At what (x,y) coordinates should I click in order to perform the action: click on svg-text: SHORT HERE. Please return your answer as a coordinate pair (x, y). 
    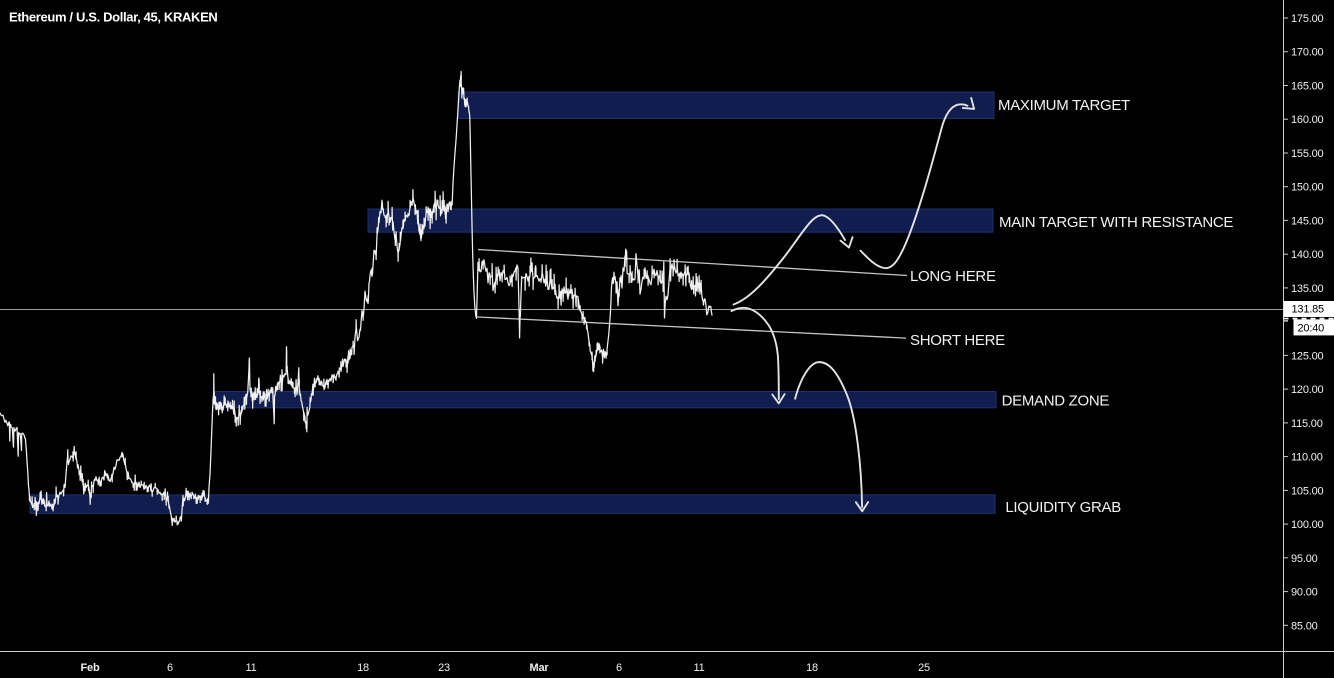
    Looking at the image, I should click on (957, 340).